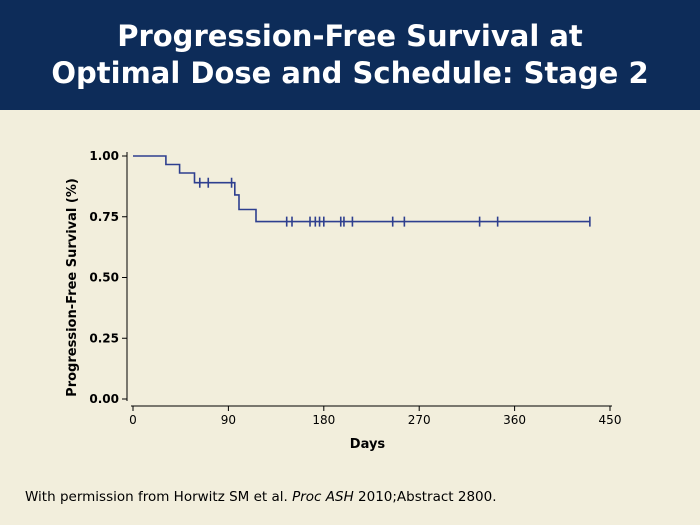  Describe the element at coordinates (514, 420) in the screenshot. I see `x-tick-label: 360` at that location.